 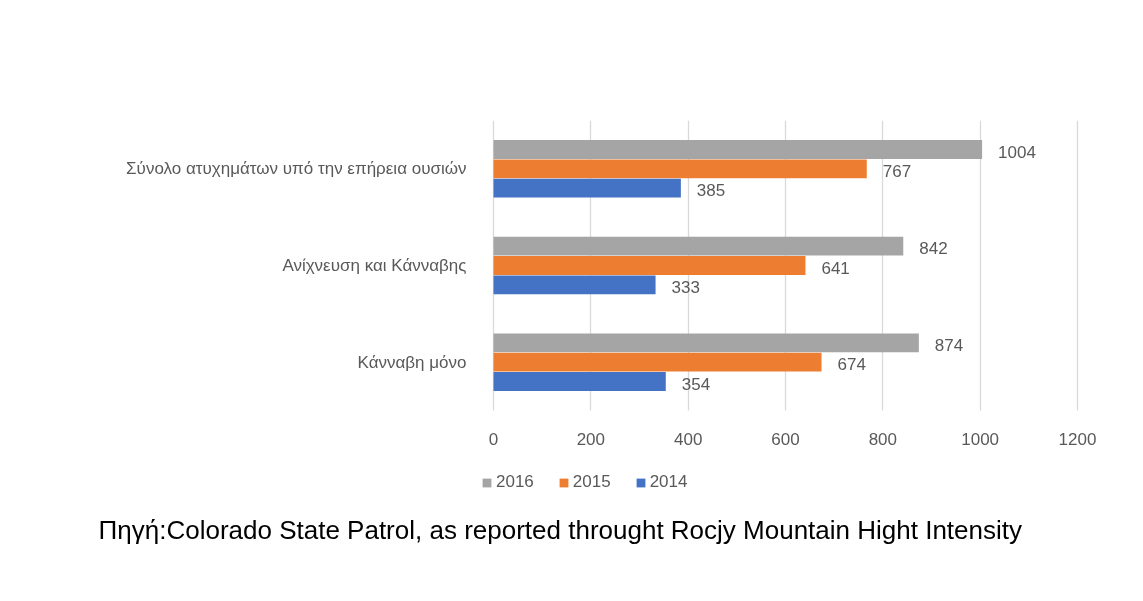 What do you see at coordinates (1017, 152) in the screenshot?
I see `data-label: 1004` at bounding box center [1017, 152].